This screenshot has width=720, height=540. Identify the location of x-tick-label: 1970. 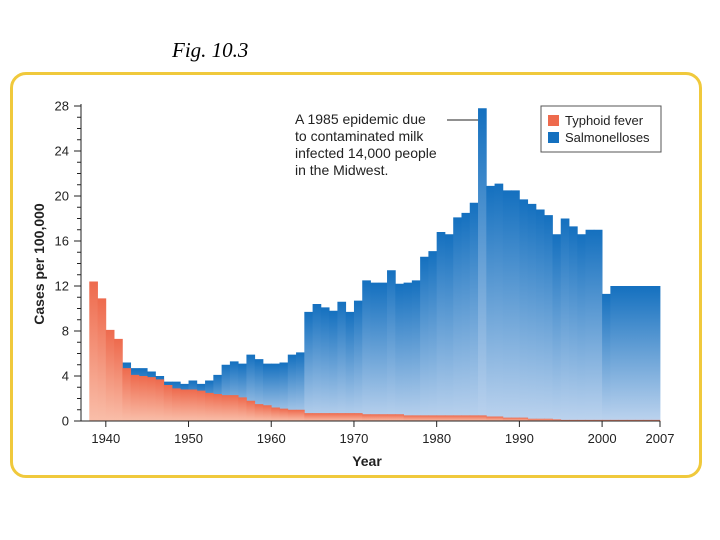
(353, 438).